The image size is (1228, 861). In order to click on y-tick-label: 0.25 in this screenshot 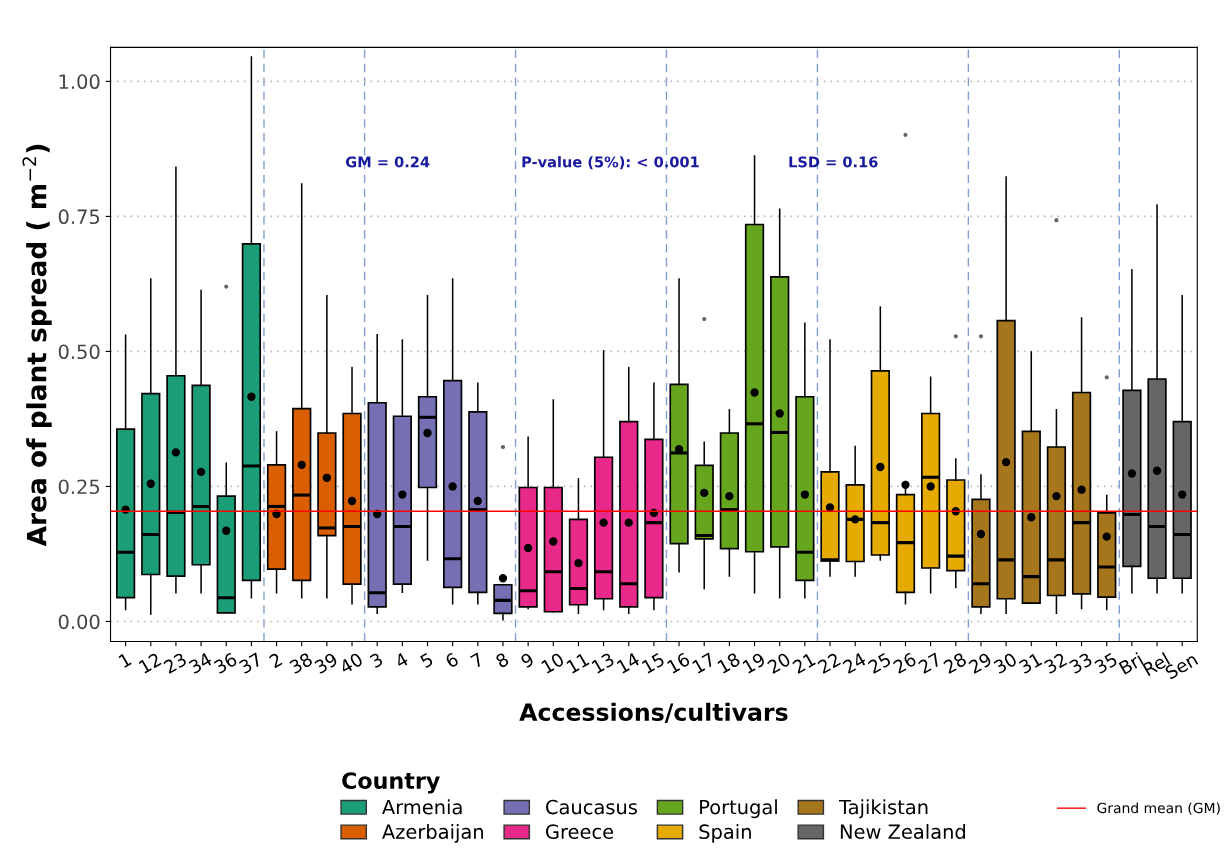, I will do `click(79, 487)`.